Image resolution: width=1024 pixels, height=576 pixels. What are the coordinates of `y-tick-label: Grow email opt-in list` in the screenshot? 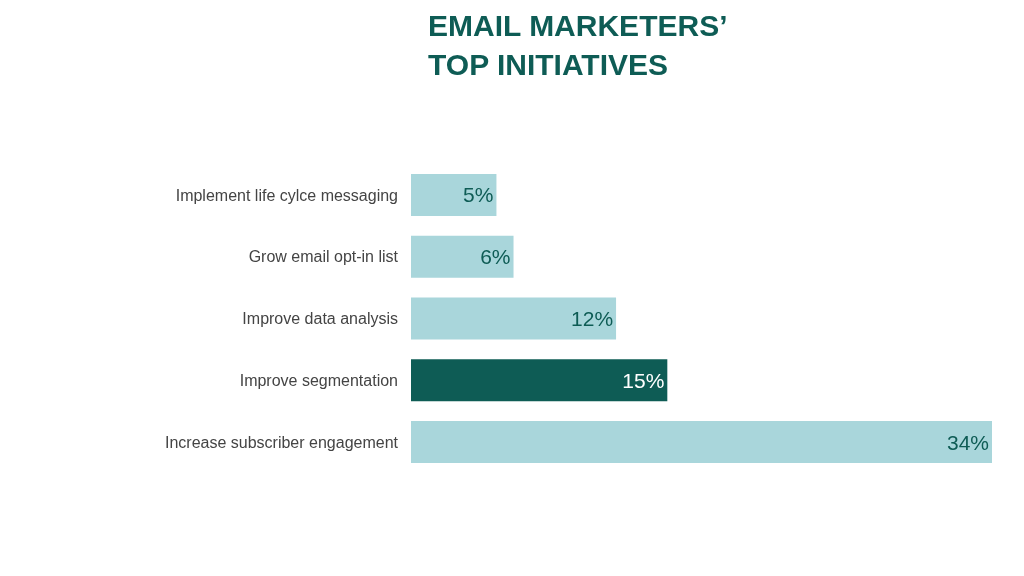 It's located at (323, 257).